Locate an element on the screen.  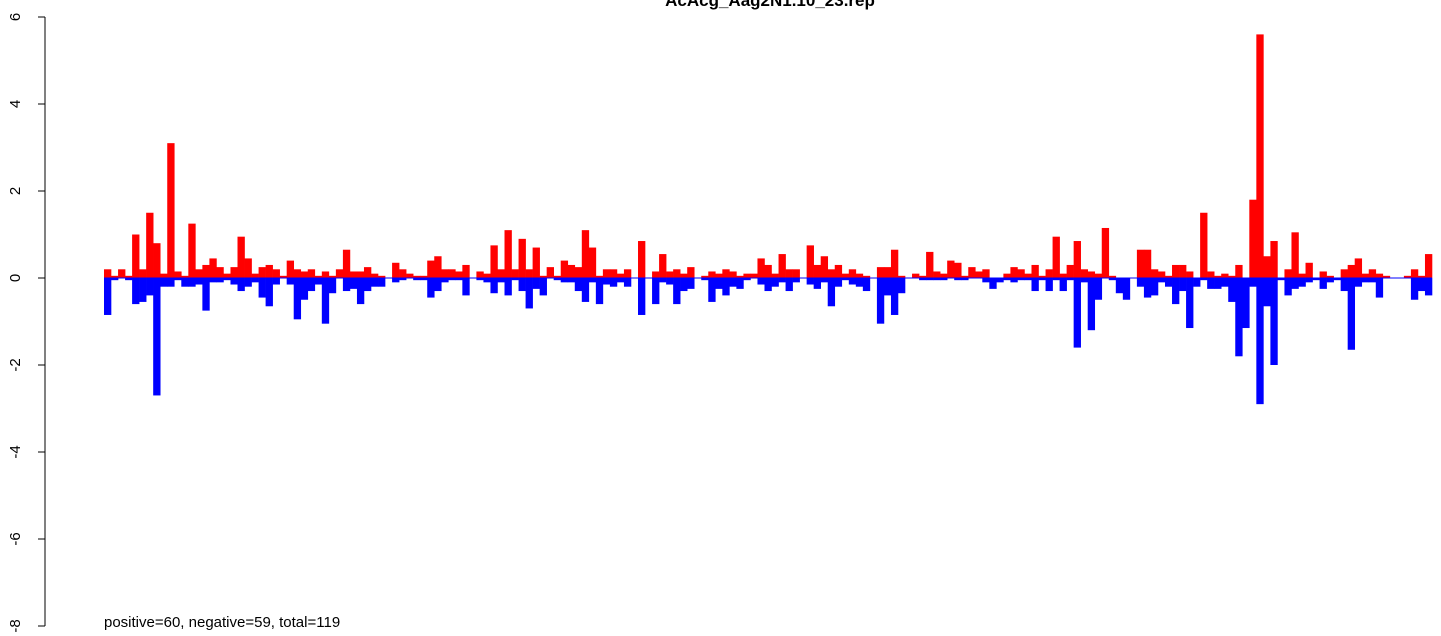
y-tick-label: -8 is located at coordinates (15, 625).